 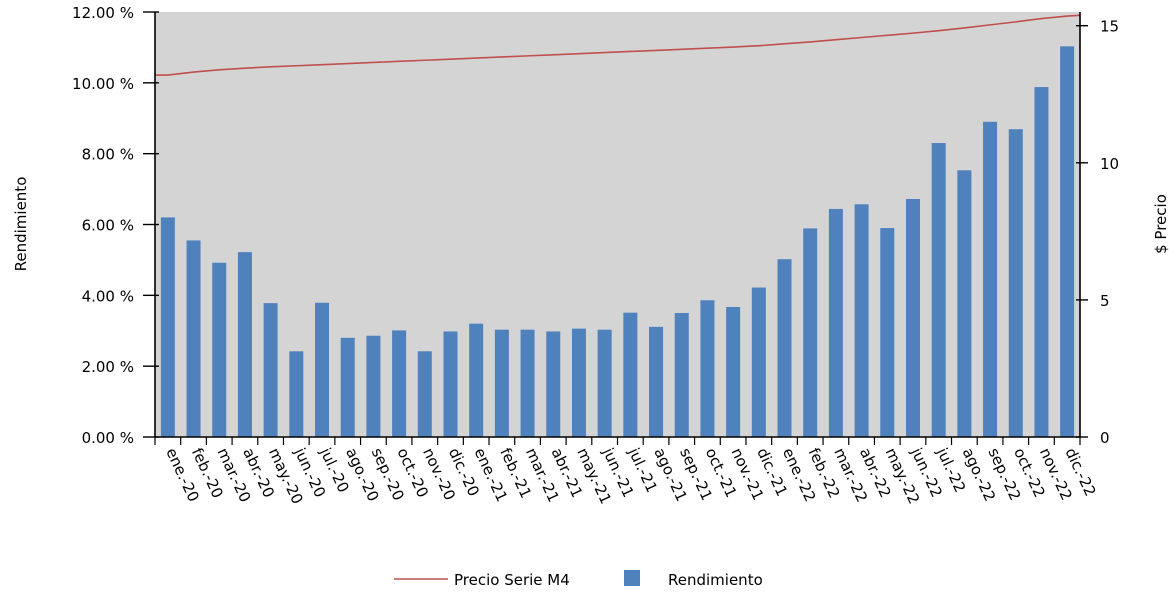 What do you see at coordinates (632, 578) in the screenshot?
I see `legend-bar-swatch` at bounding box center [632, 578].